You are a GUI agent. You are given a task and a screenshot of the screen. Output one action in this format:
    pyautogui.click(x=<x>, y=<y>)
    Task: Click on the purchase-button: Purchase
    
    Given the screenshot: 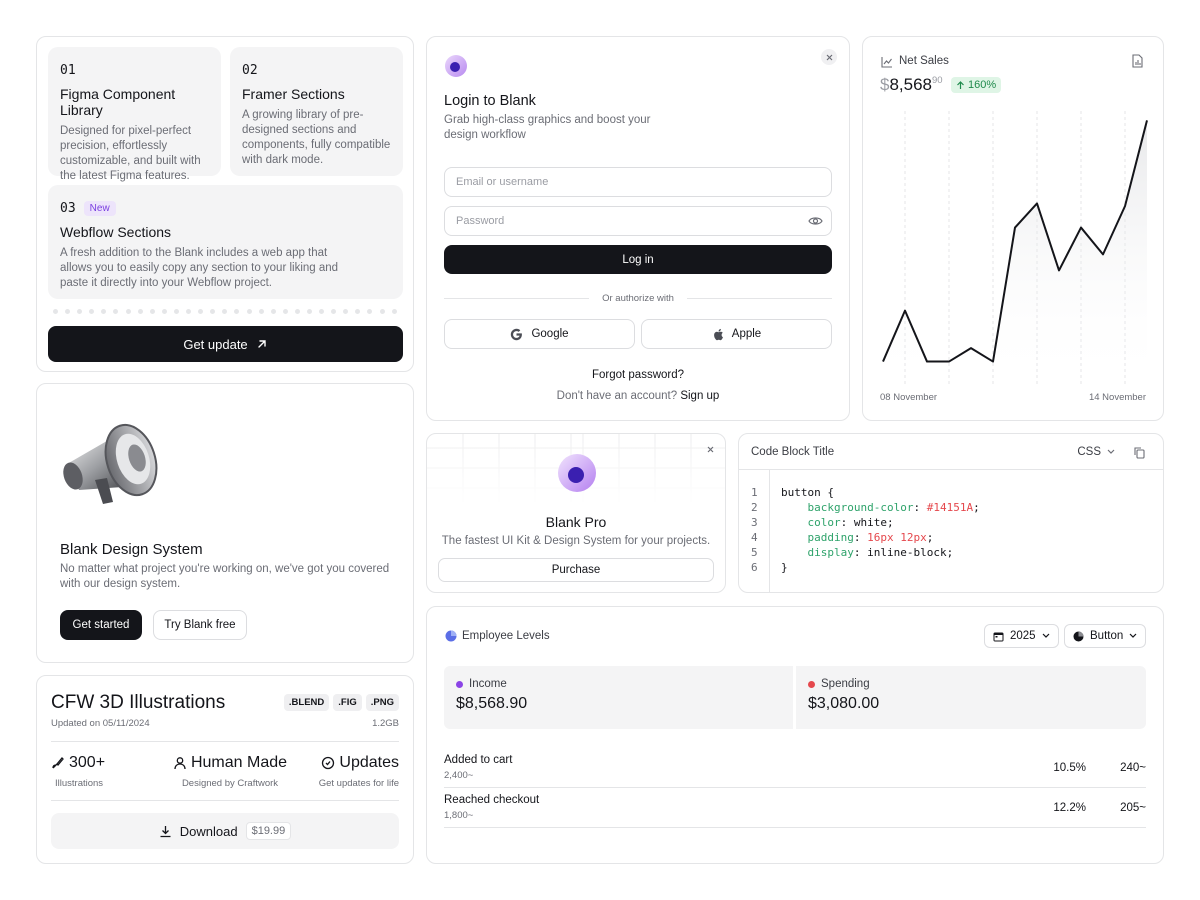 What is the action you would take?
    pyautogui.click(x=576, y=570)
    